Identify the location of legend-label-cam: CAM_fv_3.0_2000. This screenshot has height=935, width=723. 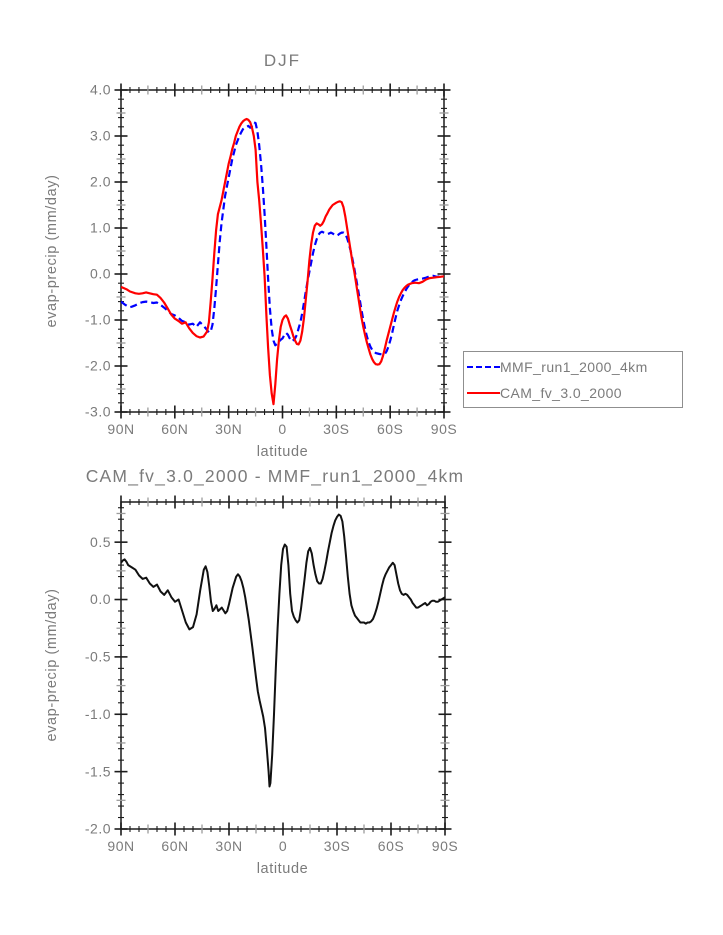
(561, 392).